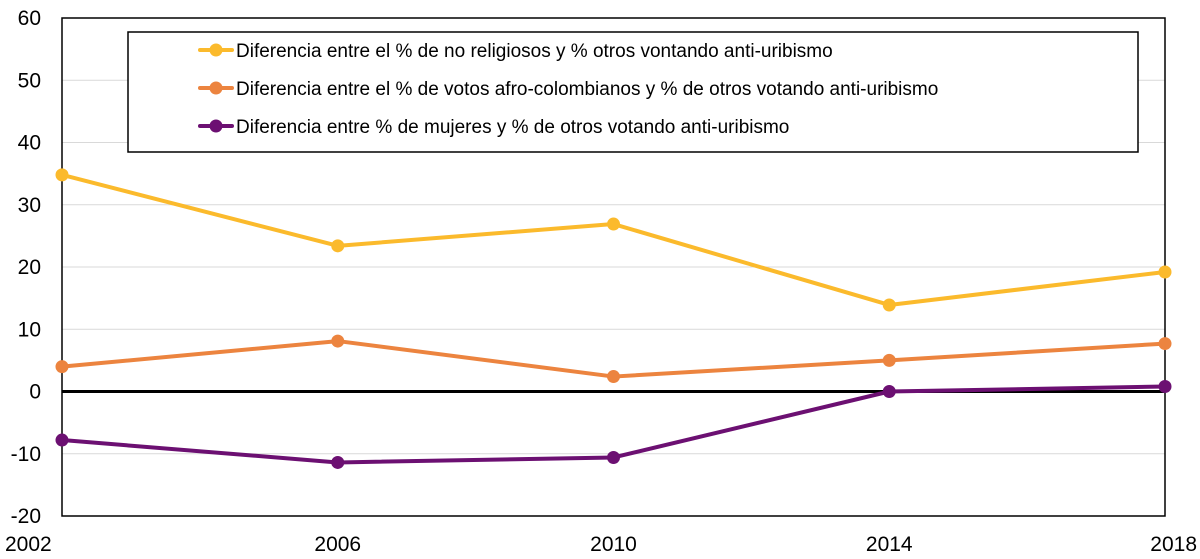 This screenshot has height=559, width=1200. Describe the element at coordinates (613, 544) in the screenshot. I see `x-tick-label: 2010` at that location.